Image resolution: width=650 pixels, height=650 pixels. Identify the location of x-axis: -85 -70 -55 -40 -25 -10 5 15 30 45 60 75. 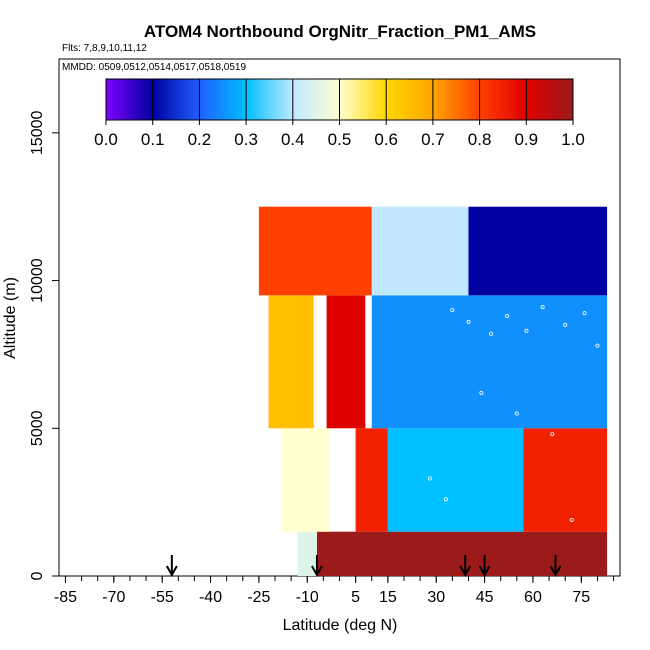
(334, 591).